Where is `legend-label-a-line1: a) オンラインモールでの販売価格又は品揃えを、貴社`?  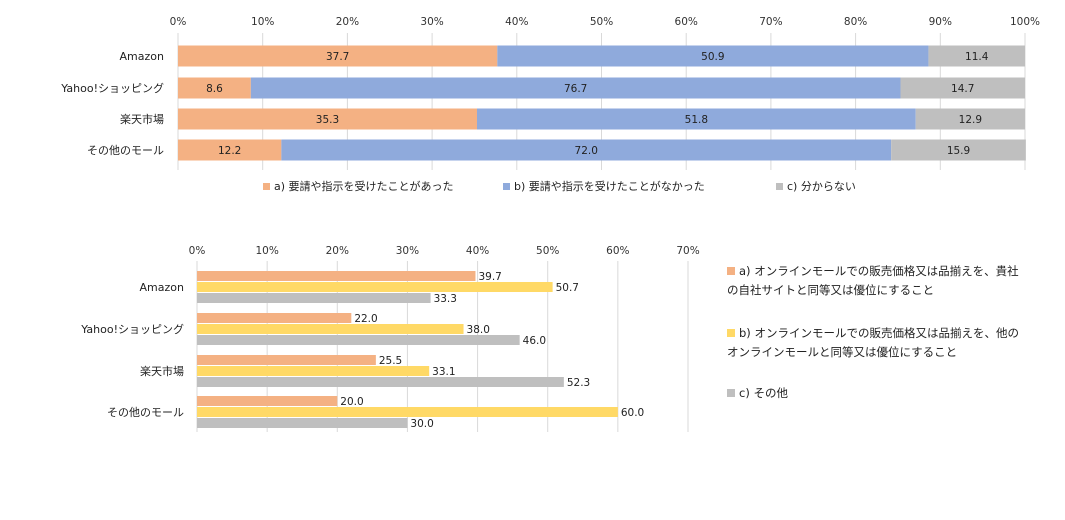 legend-label-a-line1: a) オンラインモールでの販売価格又は品揃えを、貴社 is located at coordinates (879, 271).